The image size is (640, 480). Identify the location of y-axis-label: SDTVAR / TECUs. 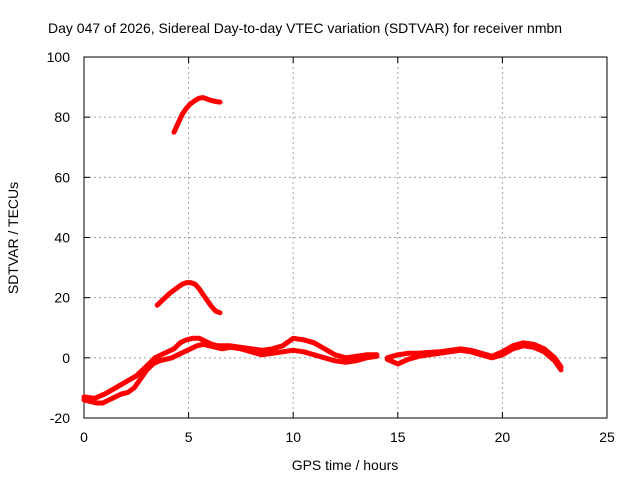
(13, 238).